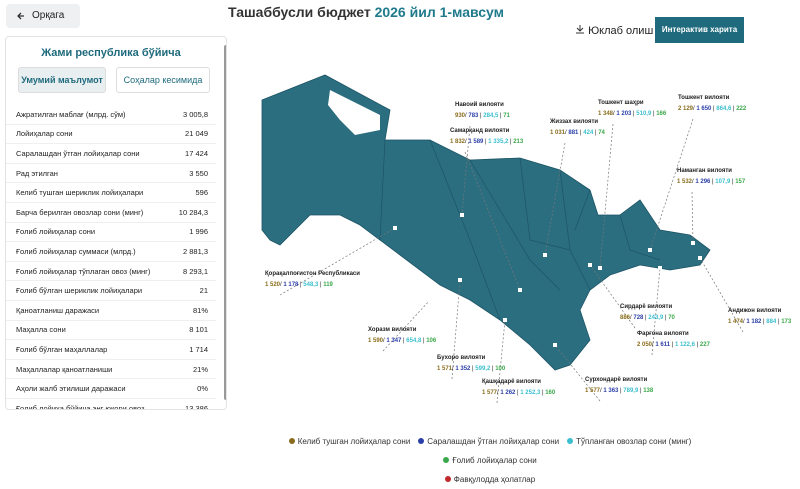  I want to click on stat-label: Рад этилган, so click(37, 173).